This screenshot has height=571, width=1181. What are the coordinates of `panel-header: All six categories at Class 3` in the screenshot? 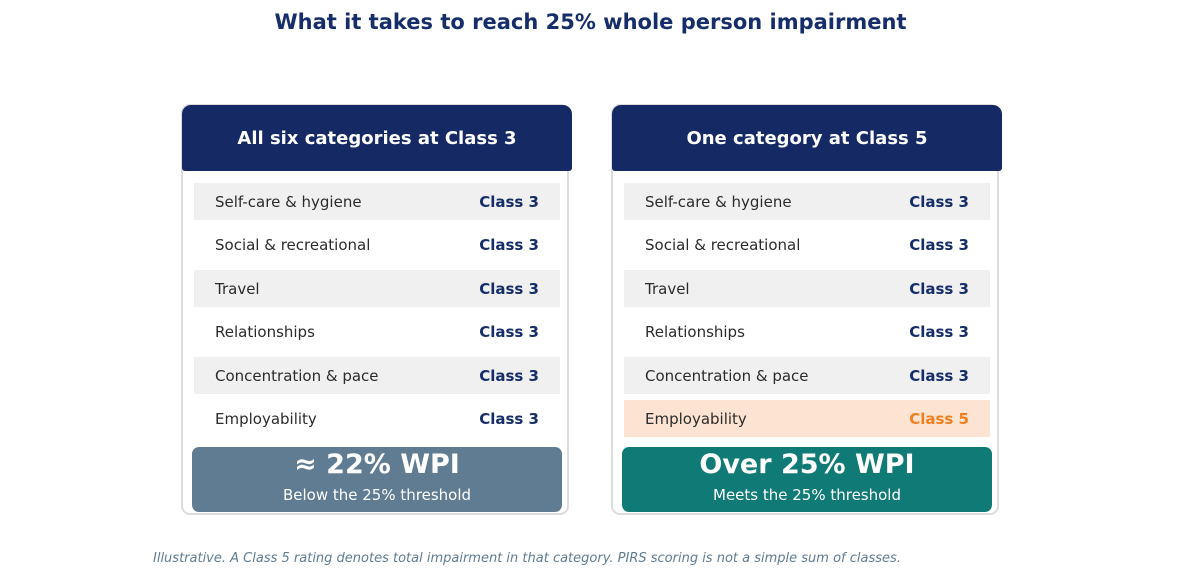 It's located at (377, 138).